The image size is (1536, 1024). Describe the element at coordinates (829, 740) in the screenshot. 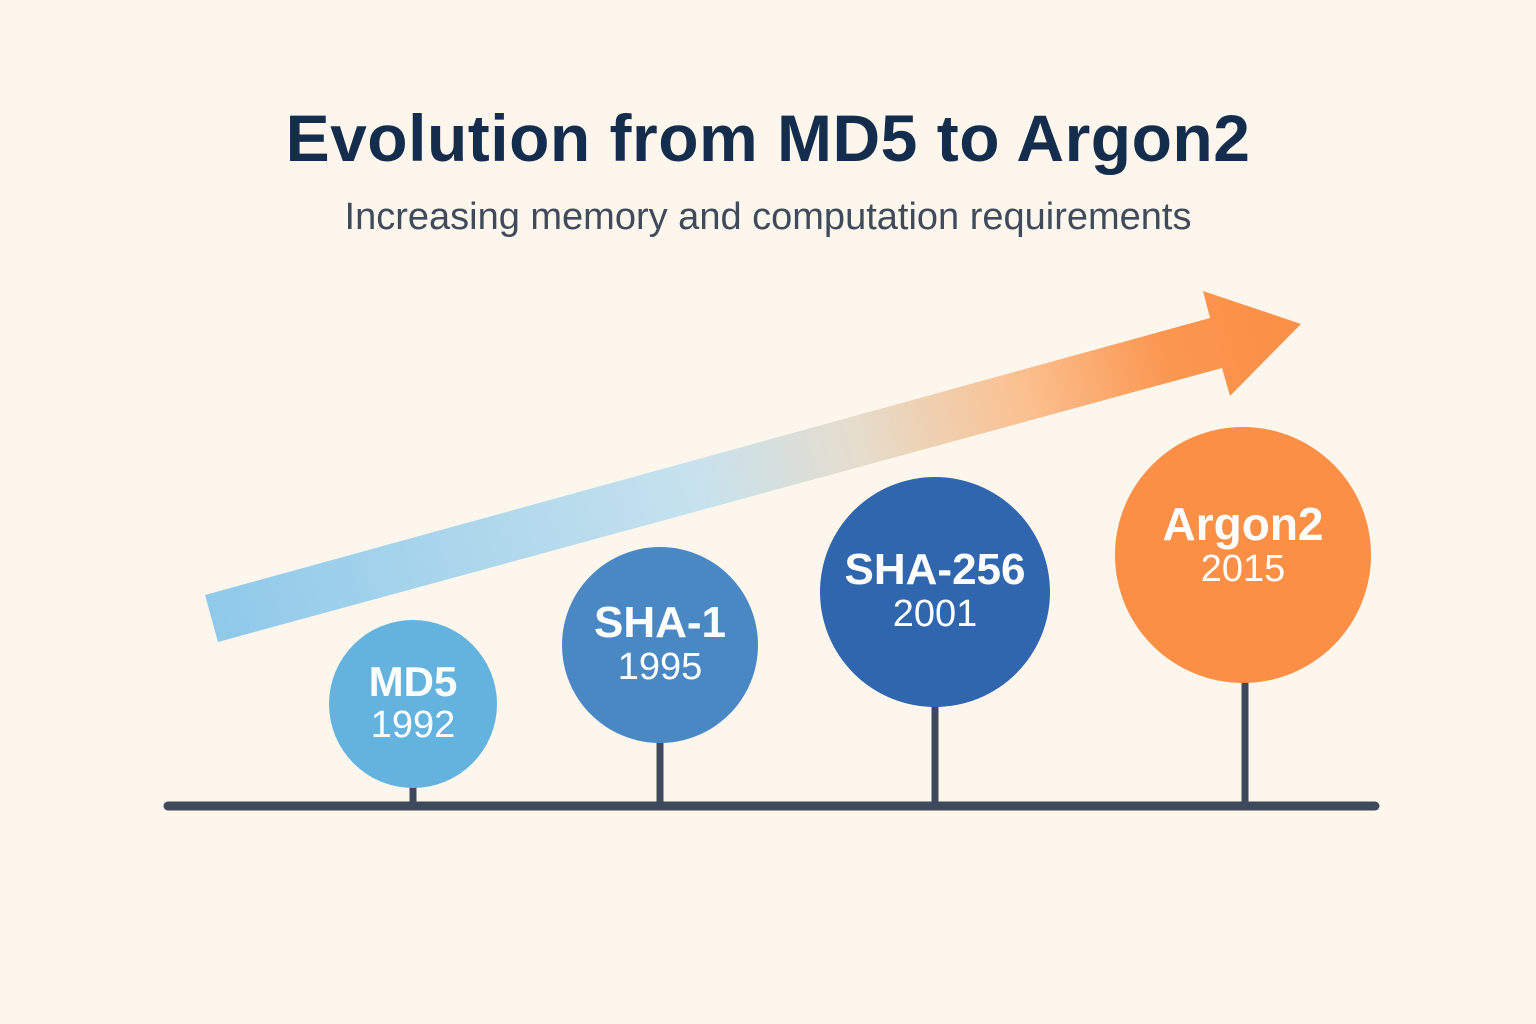

I see `timeline-stems` at that location.